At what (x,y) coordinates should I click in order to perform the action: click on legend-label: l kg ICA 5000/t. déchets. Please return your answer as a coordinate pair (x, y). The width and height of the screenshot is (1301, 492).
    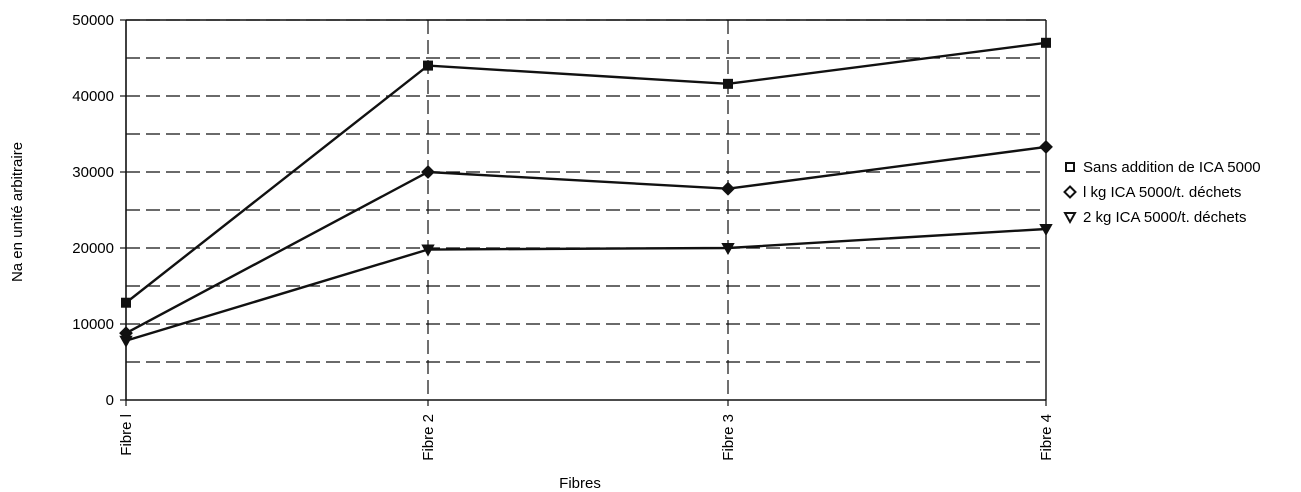
    Looking at the image, I should click on (1162, 192).